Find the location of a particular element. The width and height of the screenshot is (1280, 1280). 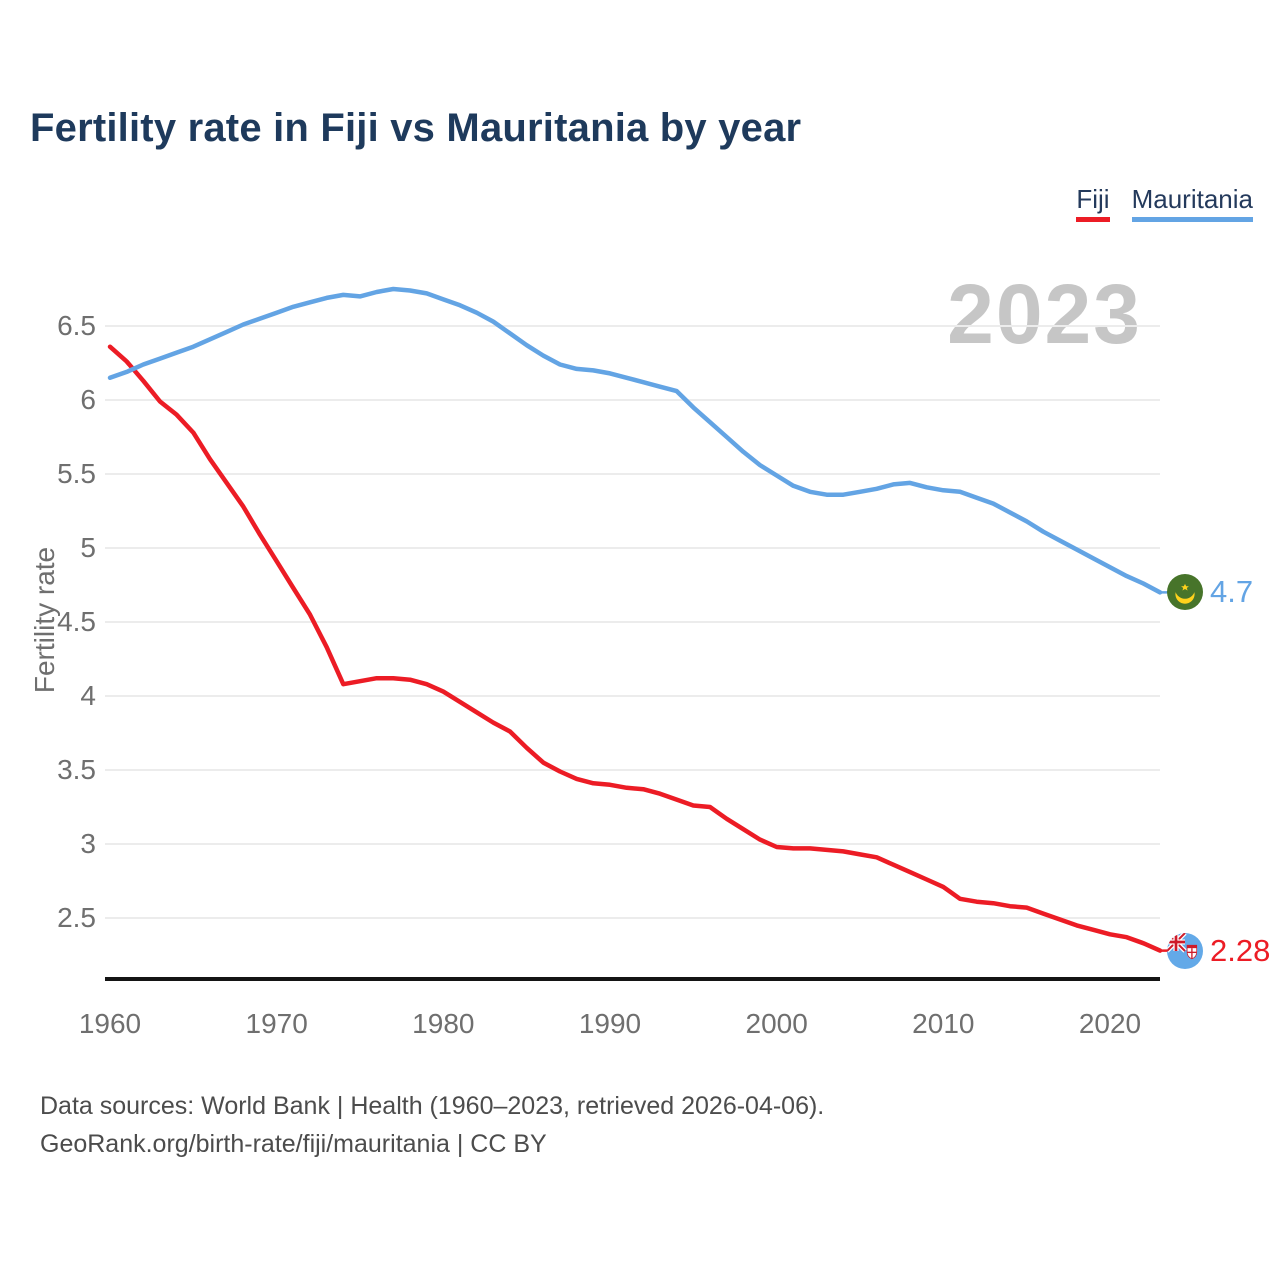

x-tick-label: 2020 is located at coordinates (1110, 1023).